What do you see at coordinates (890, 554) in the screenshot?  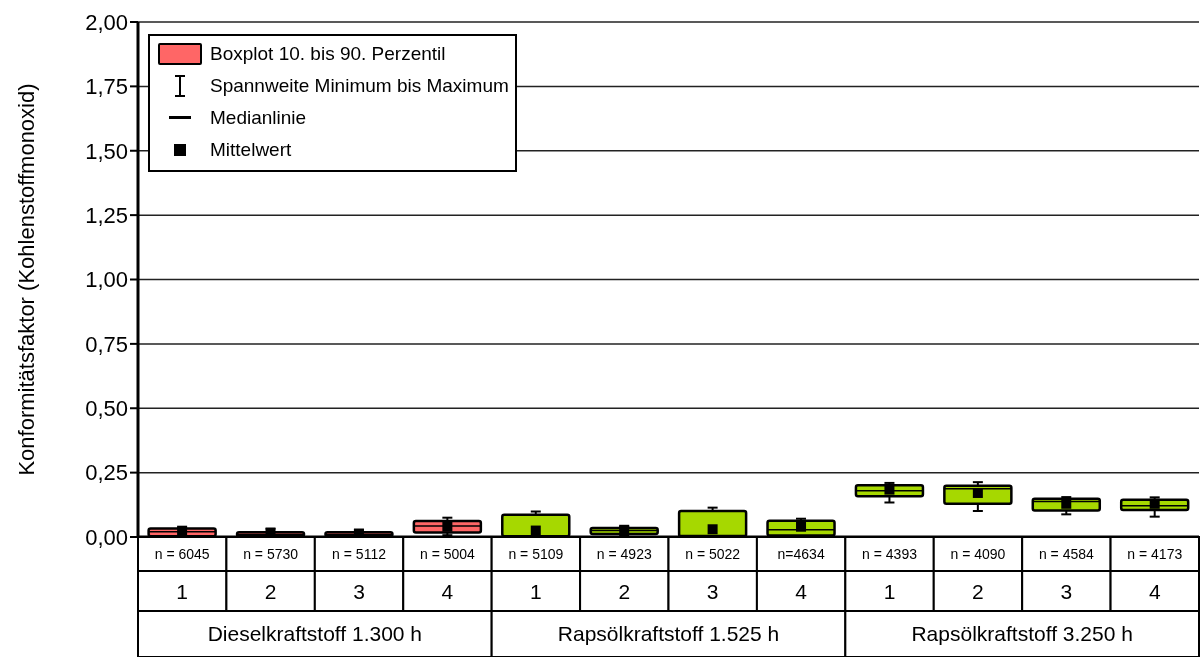 I see `text: n = 4393` at bounding box center [890, 554].